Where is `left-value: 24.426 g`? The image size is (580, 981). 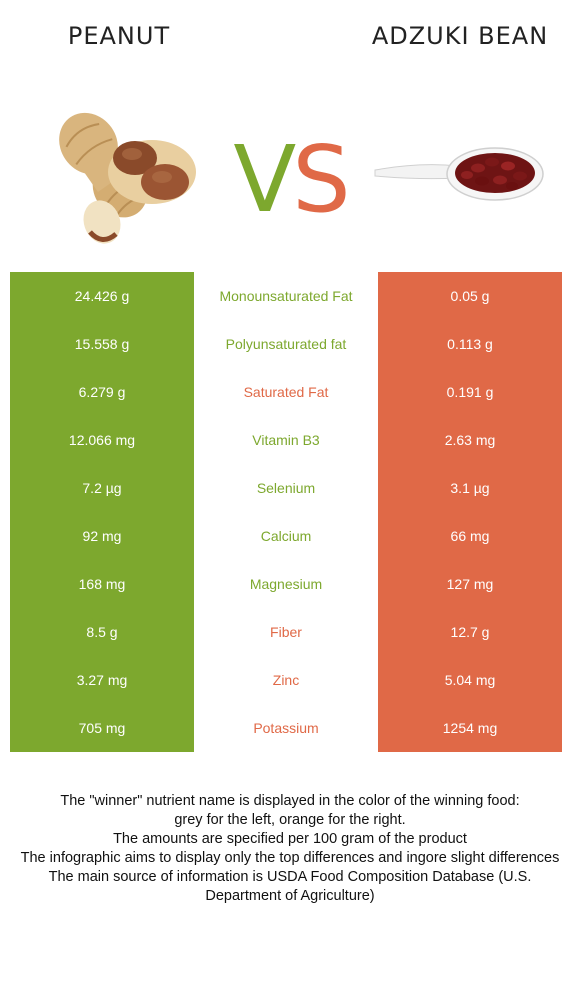 left-value: 24.426 g is located at coordinates (102, 296).